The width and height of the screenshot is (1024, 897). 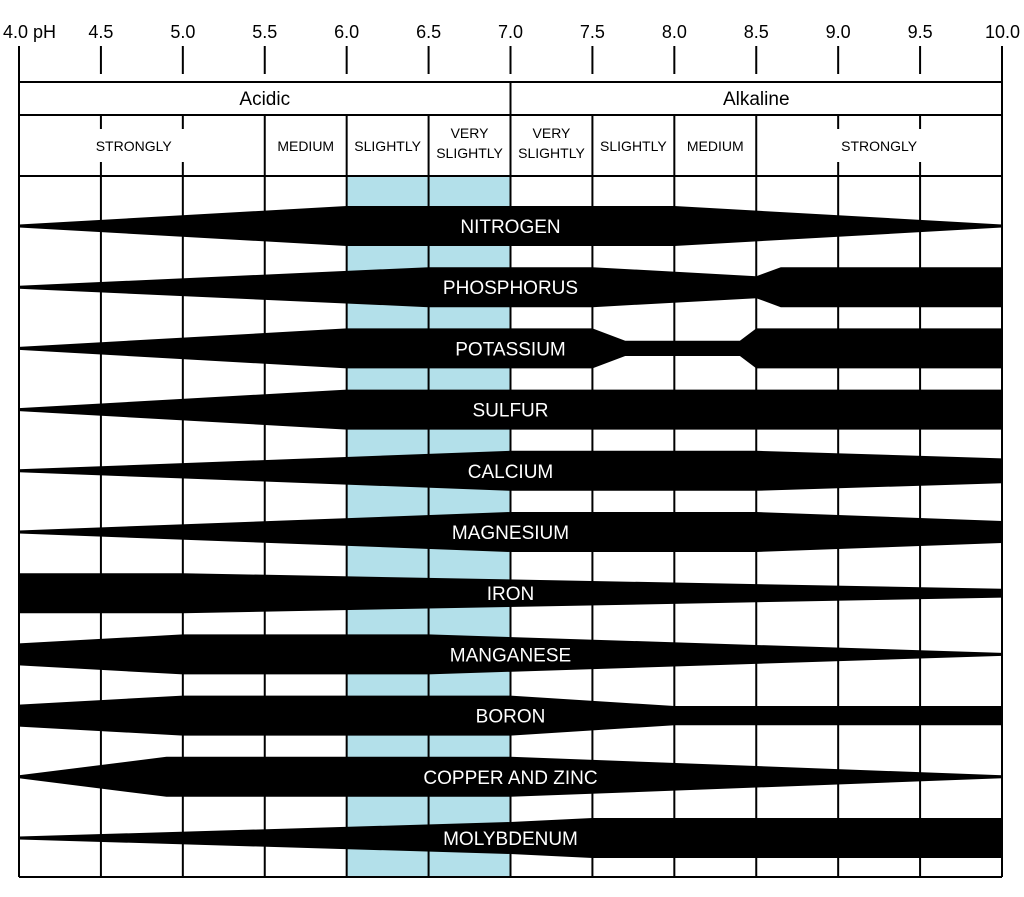 What do you see at coordinates (29, 32) in the screenshot?
I see `ph-tick-label: 4.0 pH` at bounding box center [29, 32].